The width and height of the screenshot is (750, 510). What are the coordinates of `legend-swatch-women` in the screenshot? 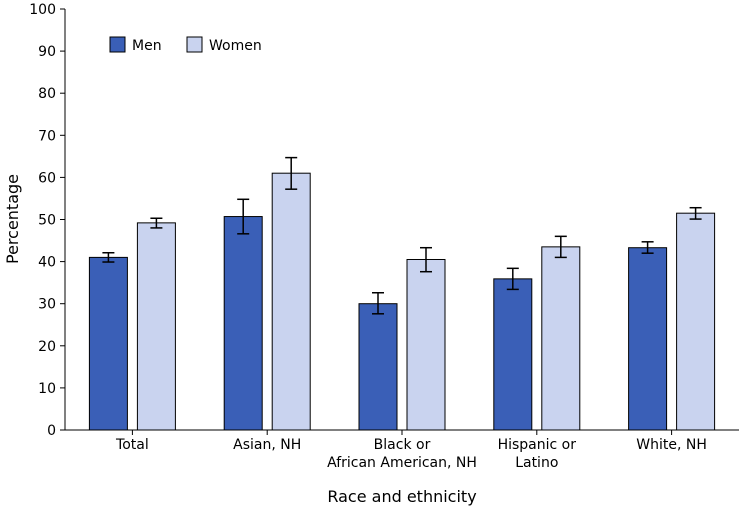 It's located at (194, 44).